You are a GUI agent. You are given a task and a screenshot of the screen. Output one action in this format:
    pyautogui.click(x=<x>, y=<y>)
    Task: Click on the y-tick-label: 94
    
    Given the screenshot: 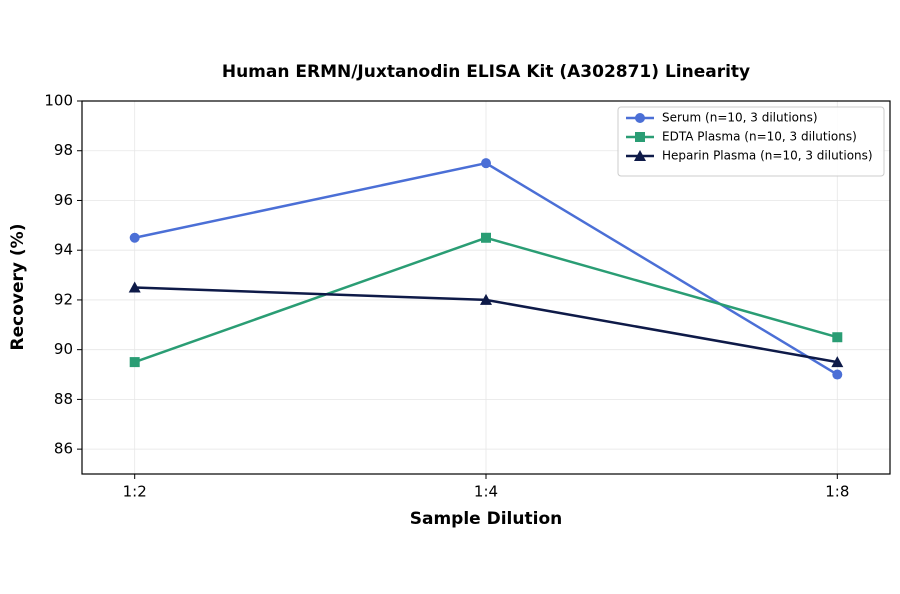 What is the action you would take?
    pyautogui.click(x=63, y=250)
    